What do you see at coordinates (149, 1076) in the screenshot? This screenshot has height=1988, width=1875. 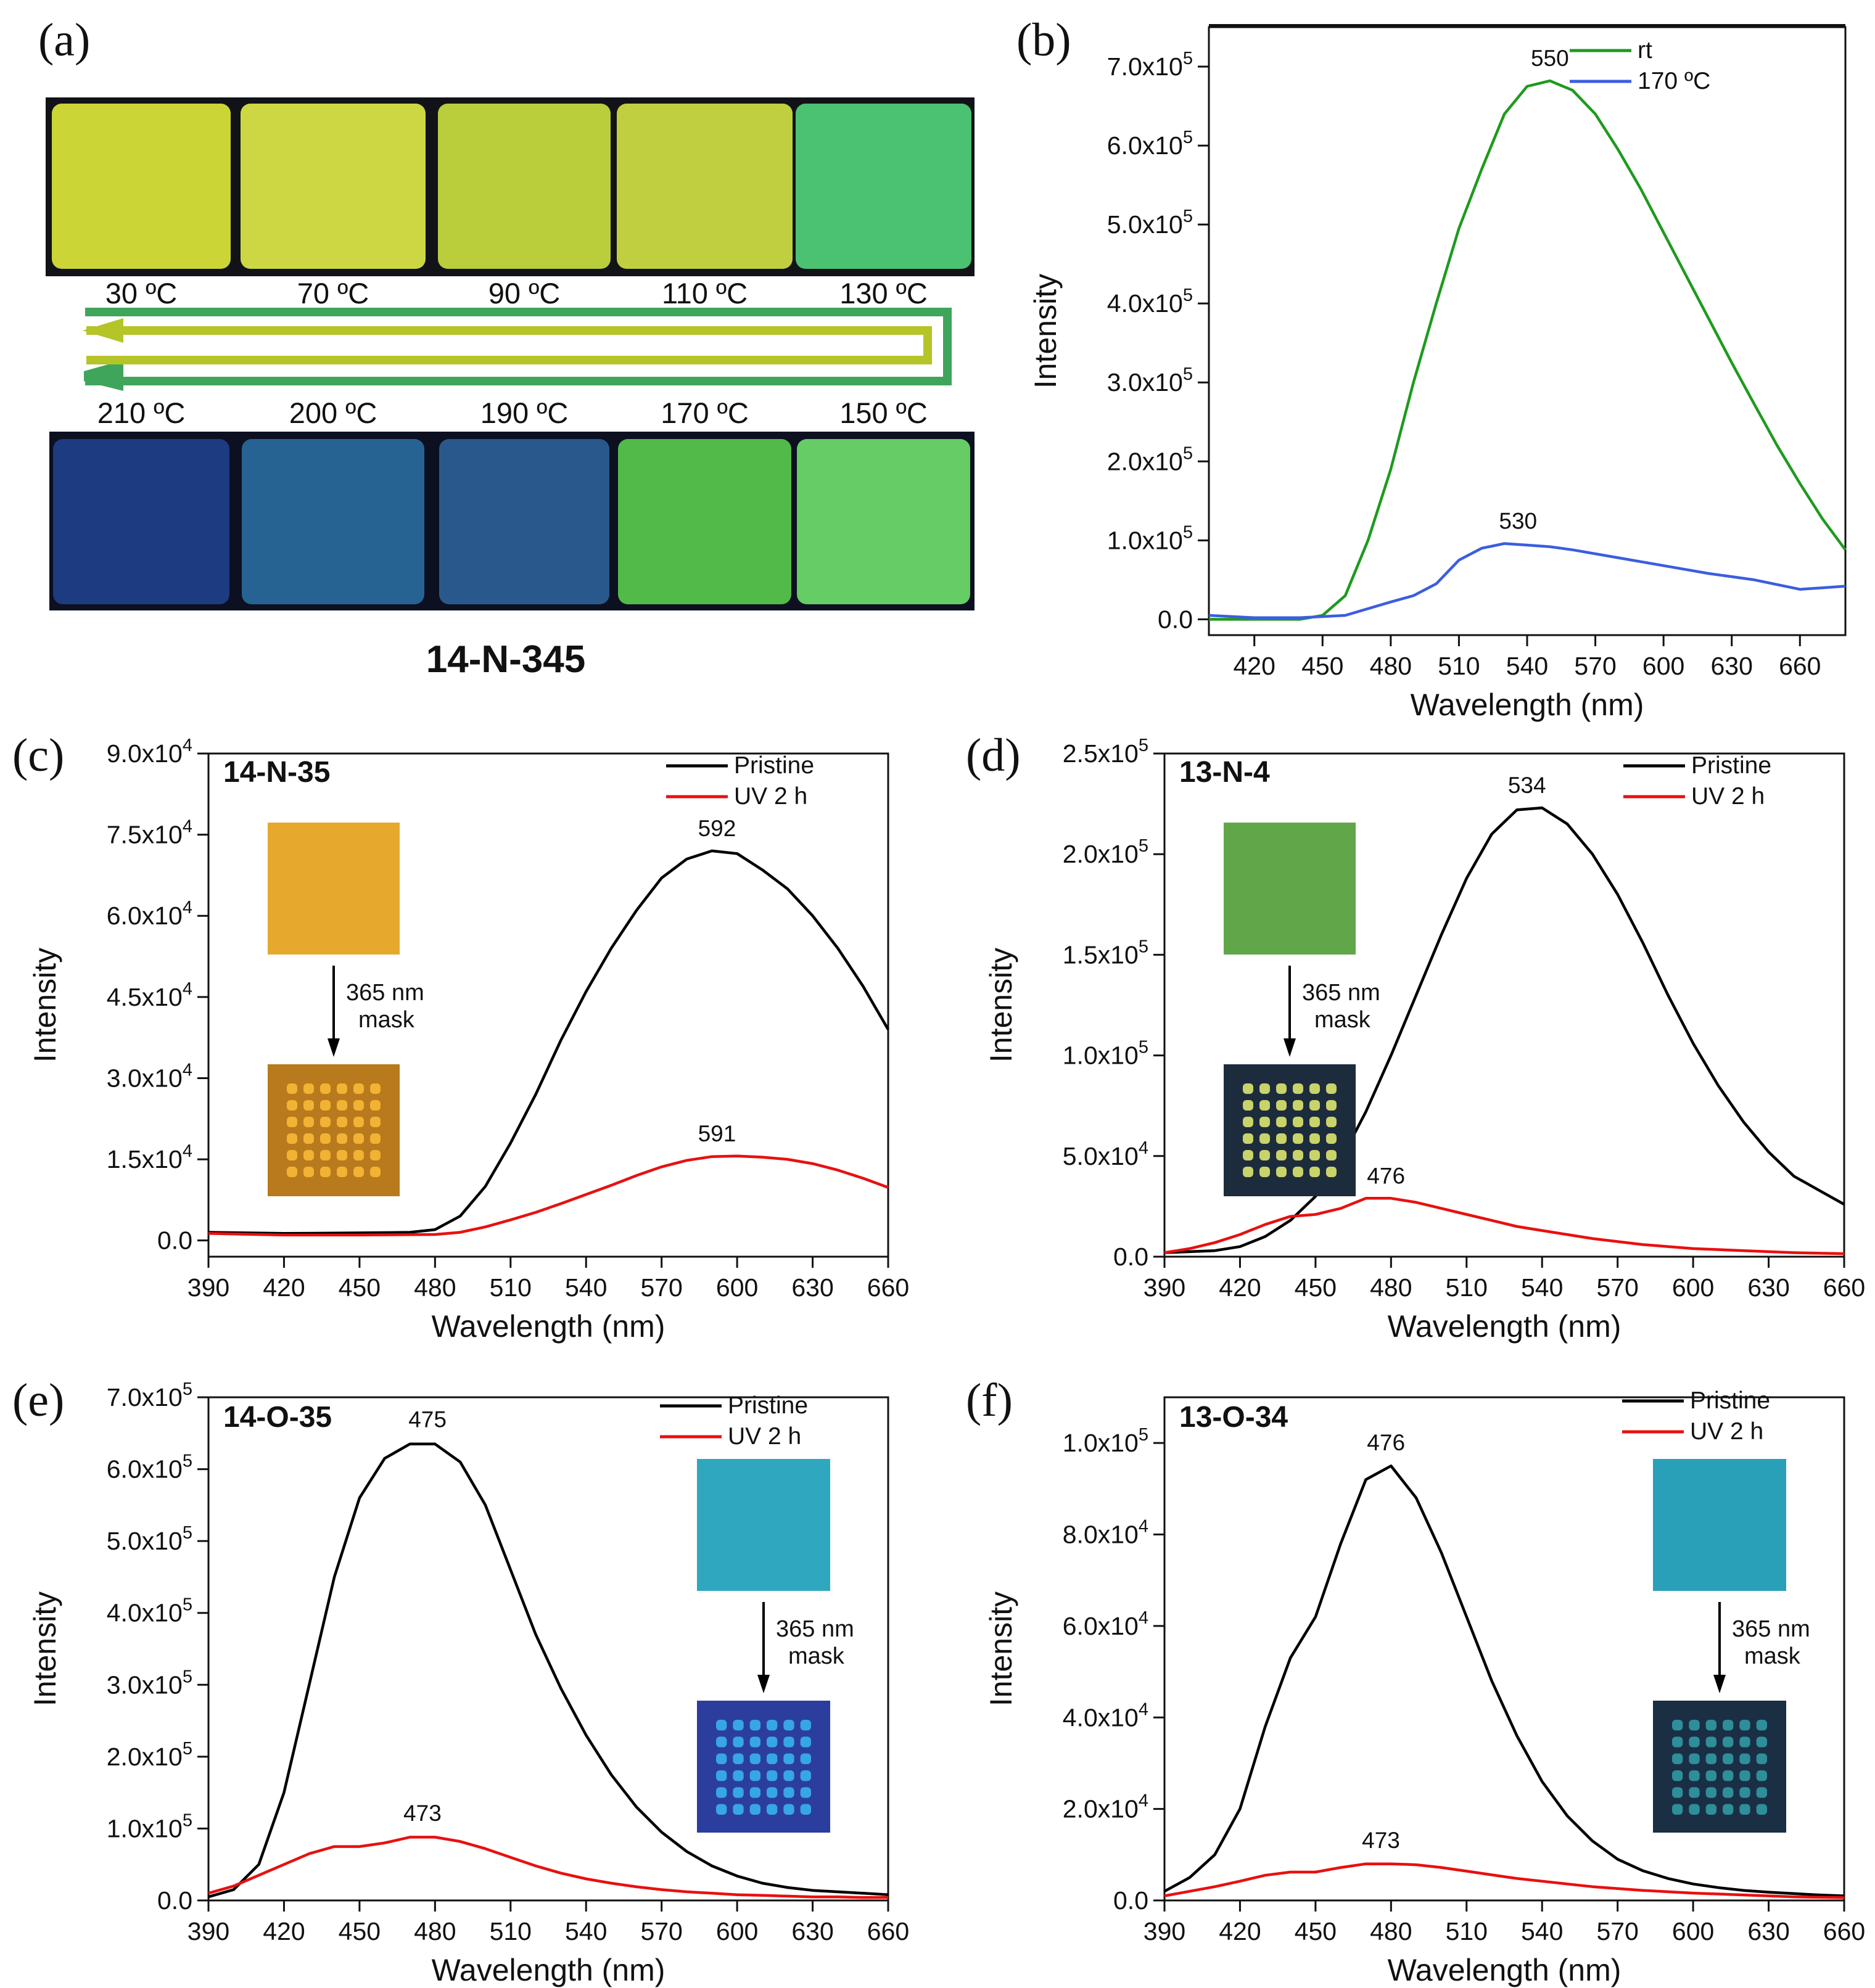 I see `y-tick-label: 3.0x10⁴` at bounding box center [149, 1076].